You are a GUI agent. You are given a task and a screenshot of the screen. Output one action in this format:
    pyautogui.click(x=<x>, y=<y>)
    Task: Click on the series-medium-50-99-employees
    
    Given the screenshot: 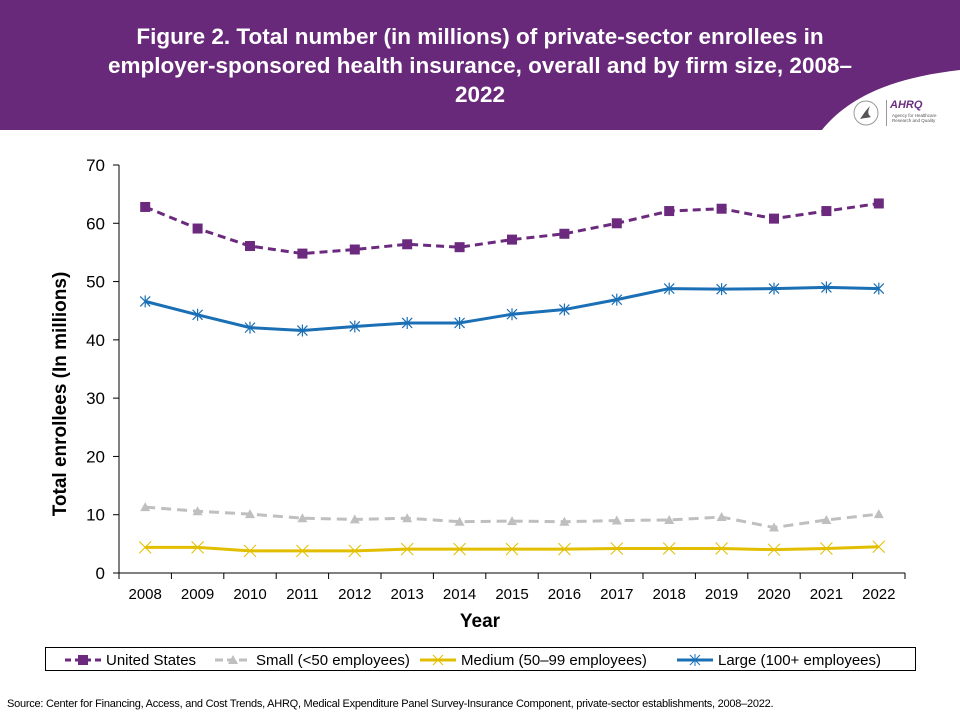 What is the action you would take?
    pyautogui.click(x=512, y=549)
    